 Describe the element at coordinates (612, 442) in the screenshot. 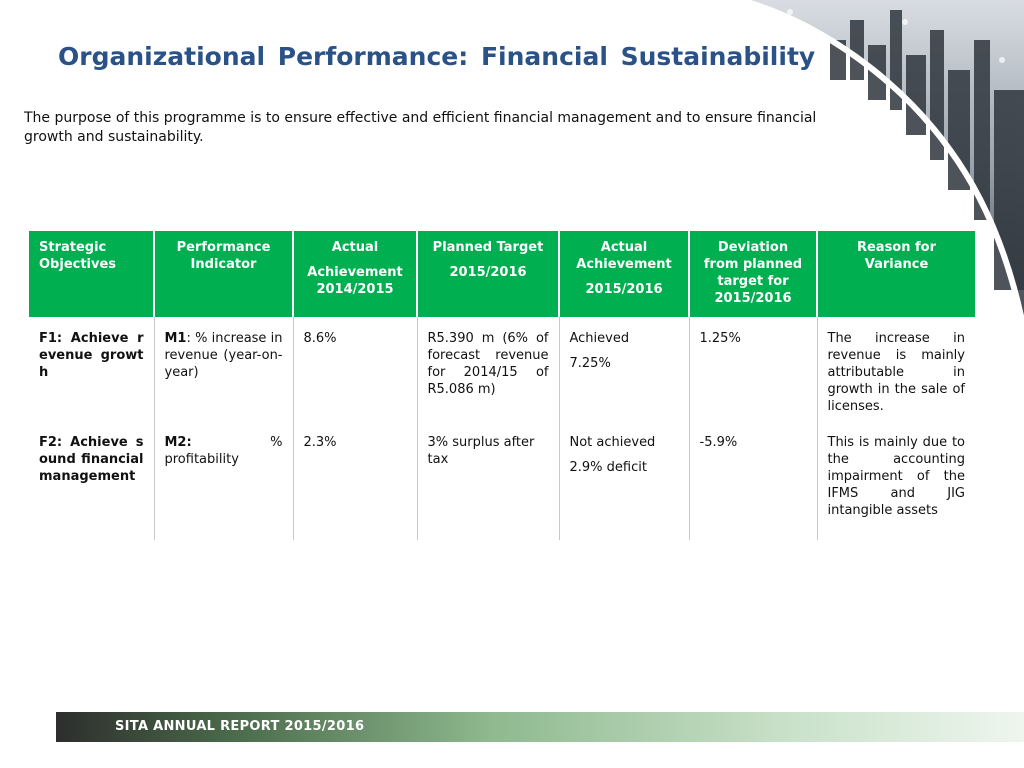

I see `actual-status: Not achieved` at that location.